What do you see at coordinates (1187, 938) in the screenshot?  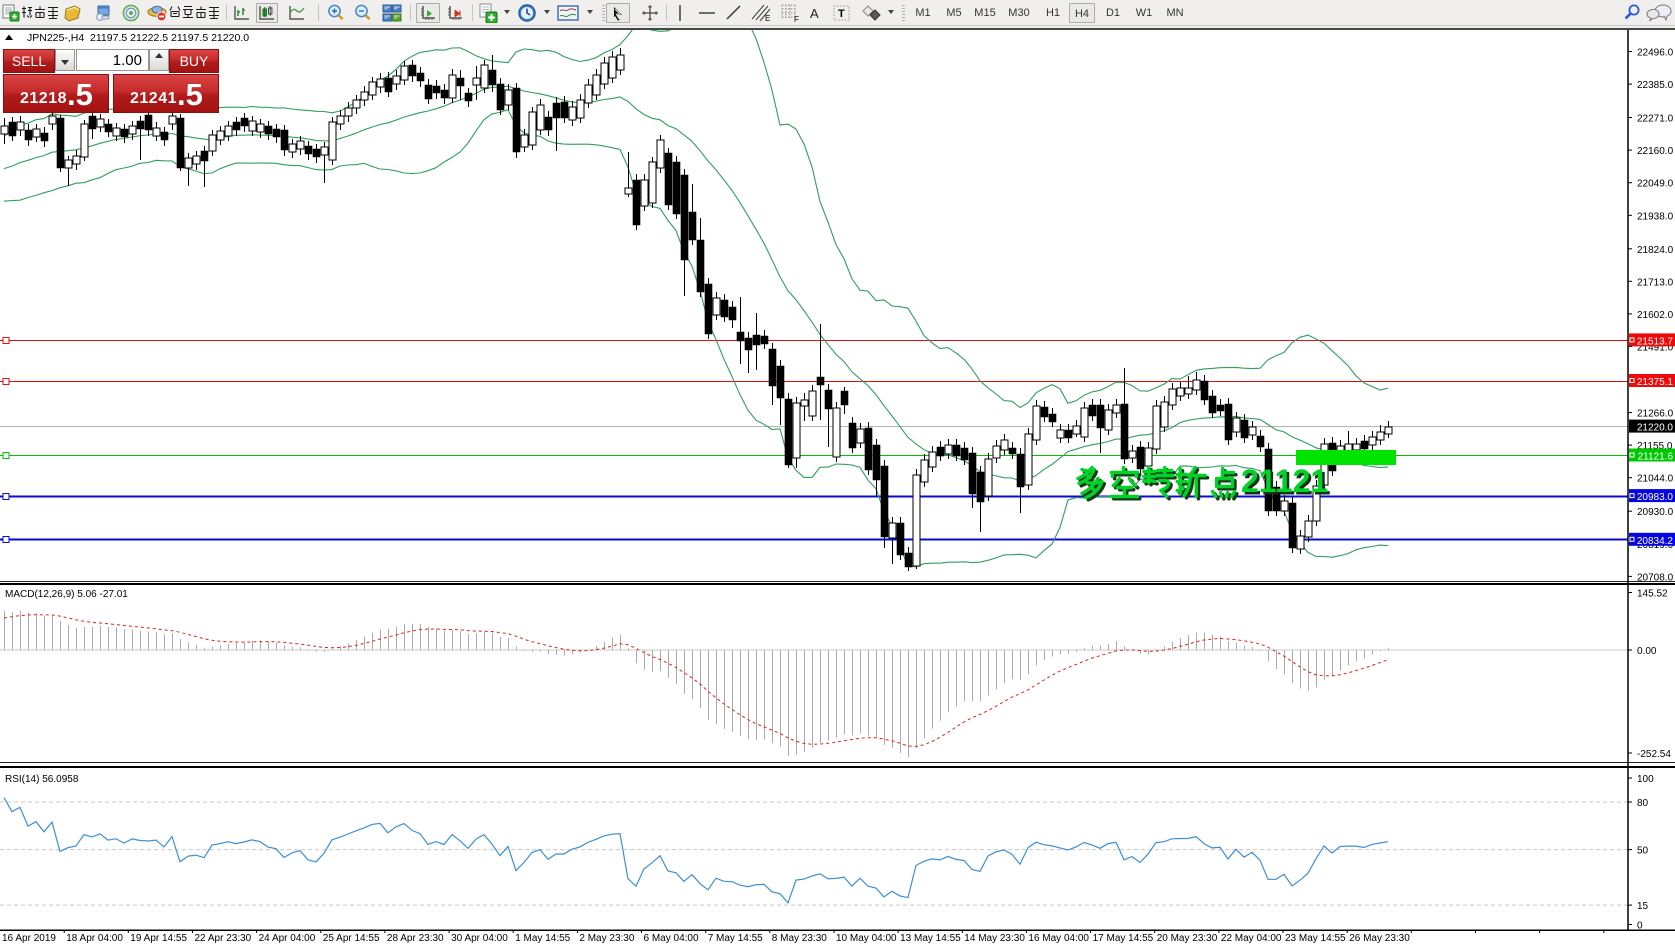 I see `svg-text: 20 May 23:30` at bounding box center [1187, 938].